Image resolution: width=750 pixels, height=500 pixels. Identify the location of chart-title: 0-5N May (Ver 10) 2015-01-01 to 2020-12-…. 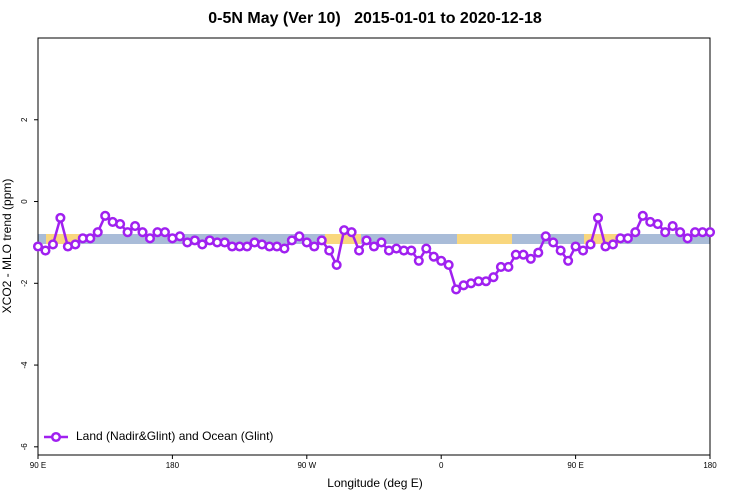
(375, 18).